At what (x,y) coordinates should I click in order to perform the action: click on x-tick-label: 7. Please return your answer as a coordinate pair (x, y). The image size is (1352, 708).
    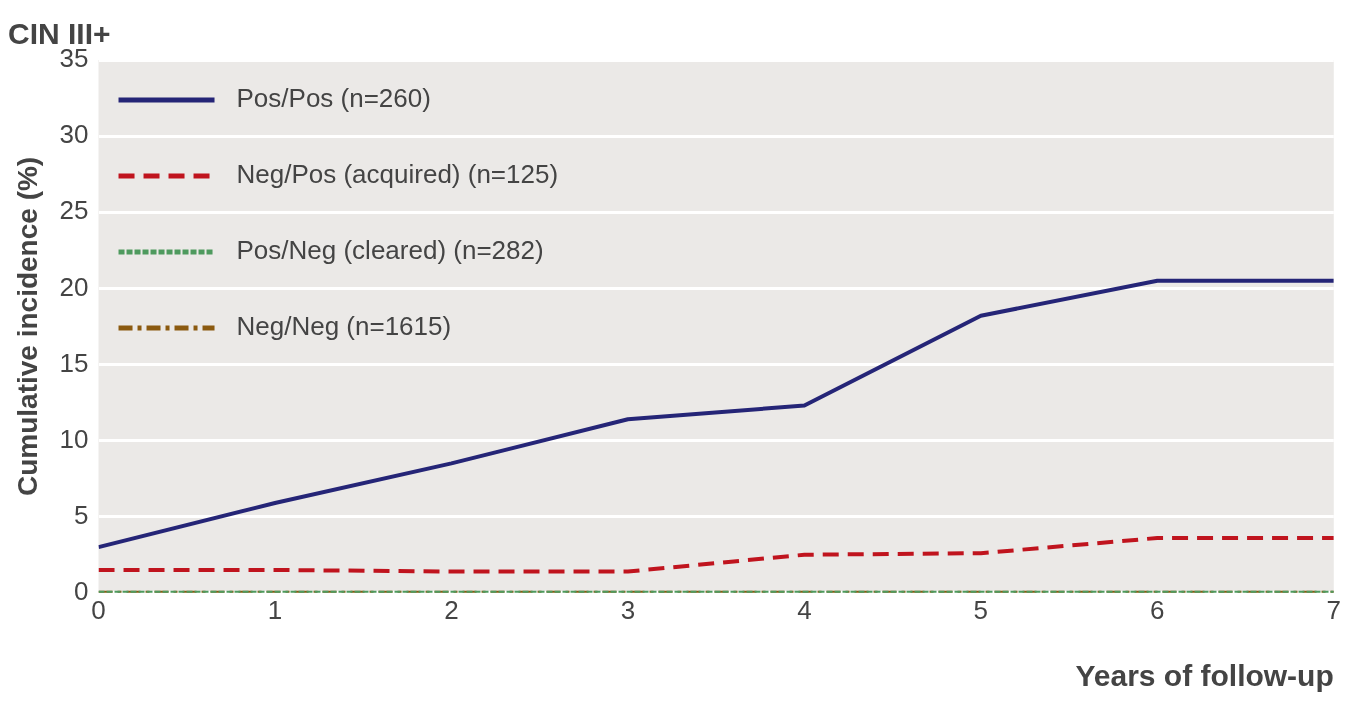
    Looking at the image, I should click on (1333, 609).